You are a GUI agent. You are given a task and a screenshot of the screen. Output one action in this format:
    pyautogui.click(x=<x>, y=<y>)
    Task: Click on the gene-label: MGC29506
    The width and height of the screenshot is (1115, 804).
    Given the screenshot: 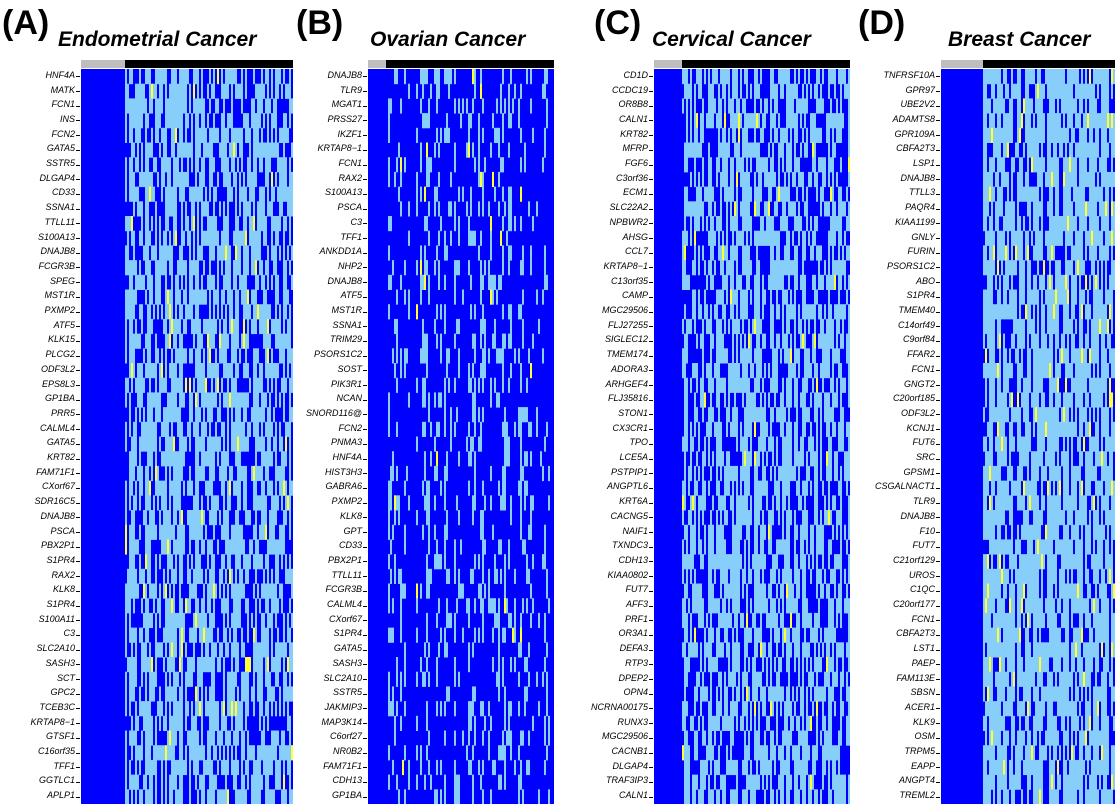 What is the action you would take?
    pyautogui.click(x=603, y=736)
    